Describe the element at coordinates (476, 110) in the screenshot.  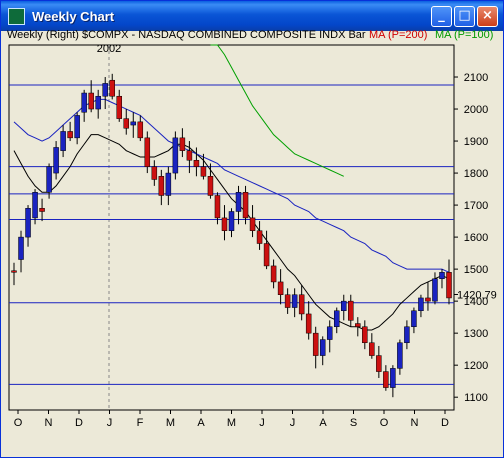
I see `y-tick-label: 2000` at that location.